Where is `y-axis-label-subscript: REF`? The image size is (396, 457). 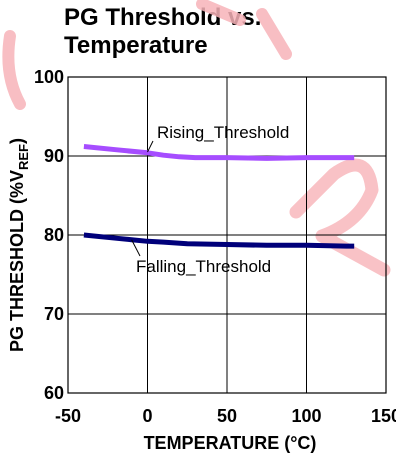 y-axis-label-subscript: REF is located at coordinates (23, 157).